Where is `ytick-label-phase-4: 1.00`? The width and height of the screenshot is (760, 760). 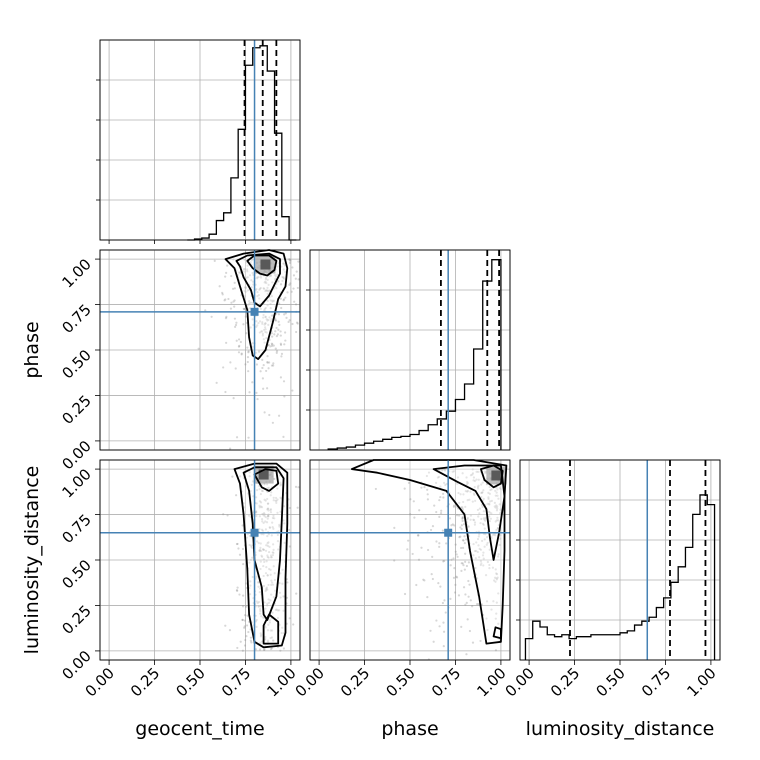 ytick-label-phase-4: 1.00 is located at coordinates (76, 273).